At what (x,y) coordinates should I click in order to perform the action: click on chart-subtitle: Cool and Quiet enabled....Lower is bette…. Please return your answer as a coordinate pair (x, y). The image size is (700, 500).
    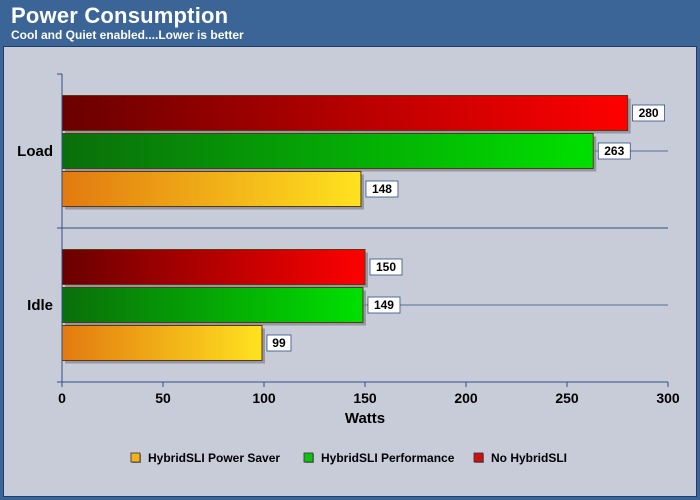
    Looking at the image, I should click on (127, 35).